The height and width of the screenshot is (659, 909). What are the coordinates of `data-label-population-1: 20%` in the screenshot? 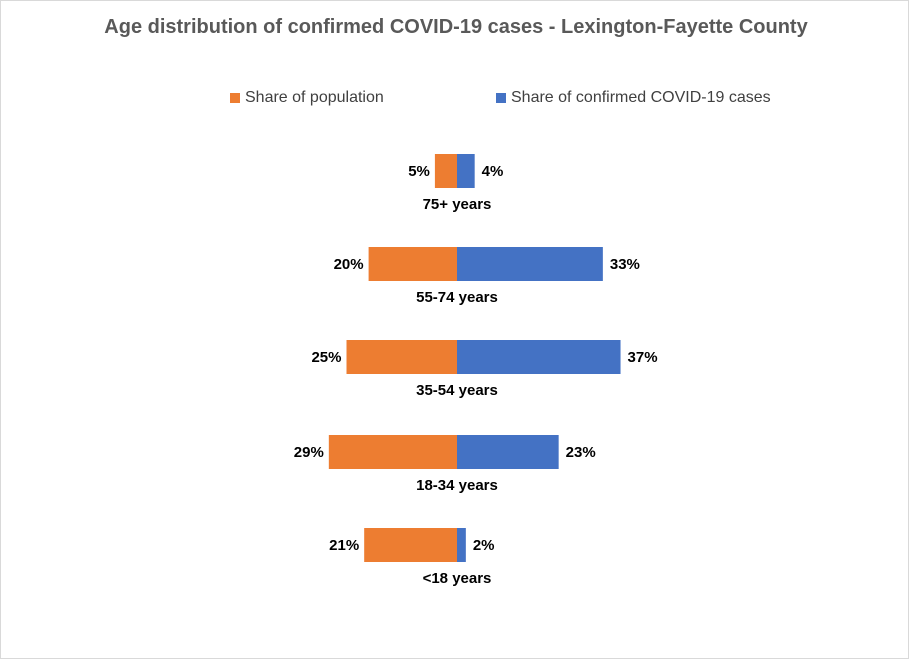 It's located at (349, 264).